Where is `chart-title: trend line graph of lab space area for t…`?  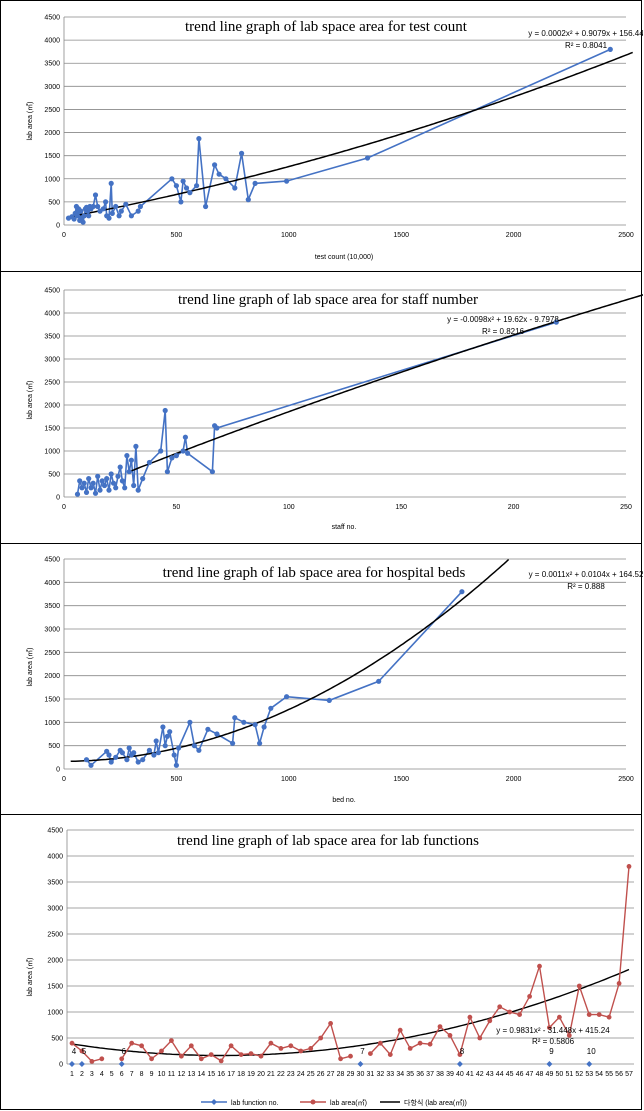
chart-title: trend line graph of lab space area for t… is located at coordinates (326, 27).